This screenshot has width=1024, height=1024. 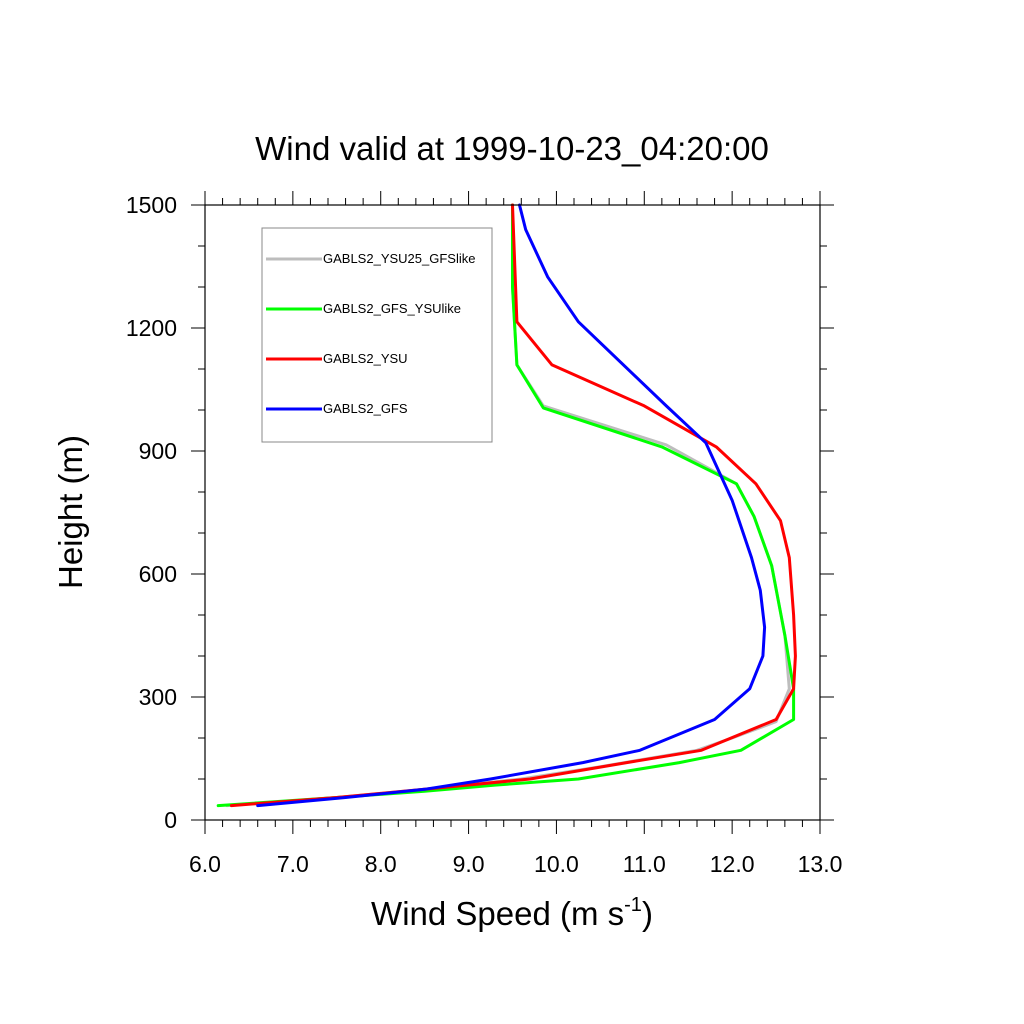 What do you see at coordinates (556, 864) in the screenshot?
I see `x-tick-label: 10.0` at bounding box center [556, 864].